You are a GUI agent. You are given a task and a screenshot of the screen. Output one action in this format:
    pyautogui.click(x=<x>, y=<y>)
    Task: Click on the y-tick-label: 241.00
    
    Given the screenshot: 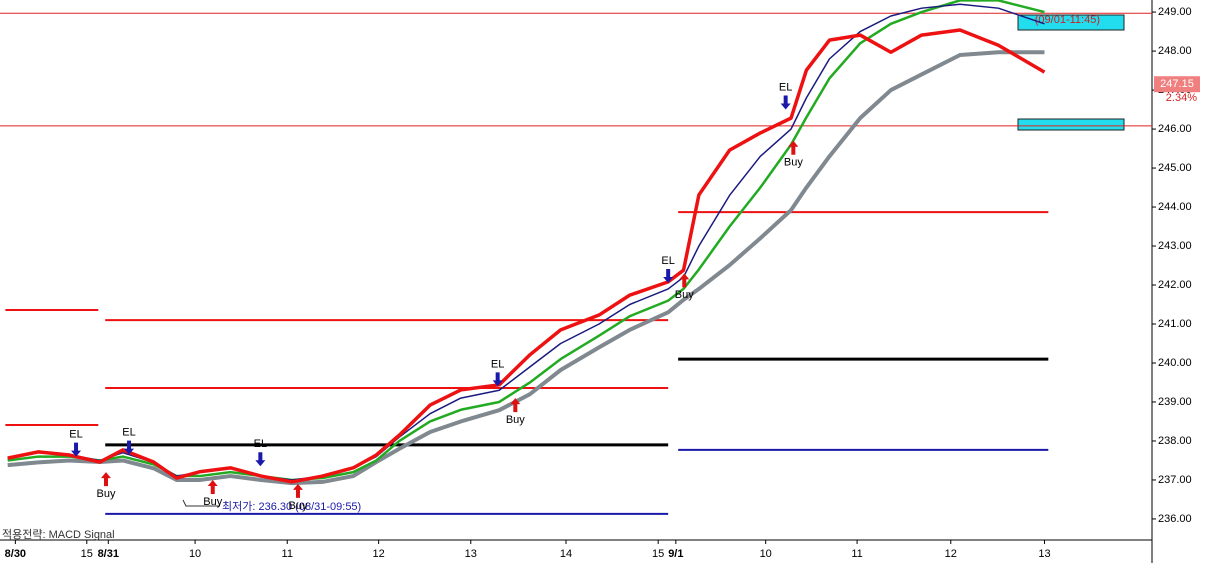 What is the action you would take?
    pyautogui.click(x=1175, y=324)
    